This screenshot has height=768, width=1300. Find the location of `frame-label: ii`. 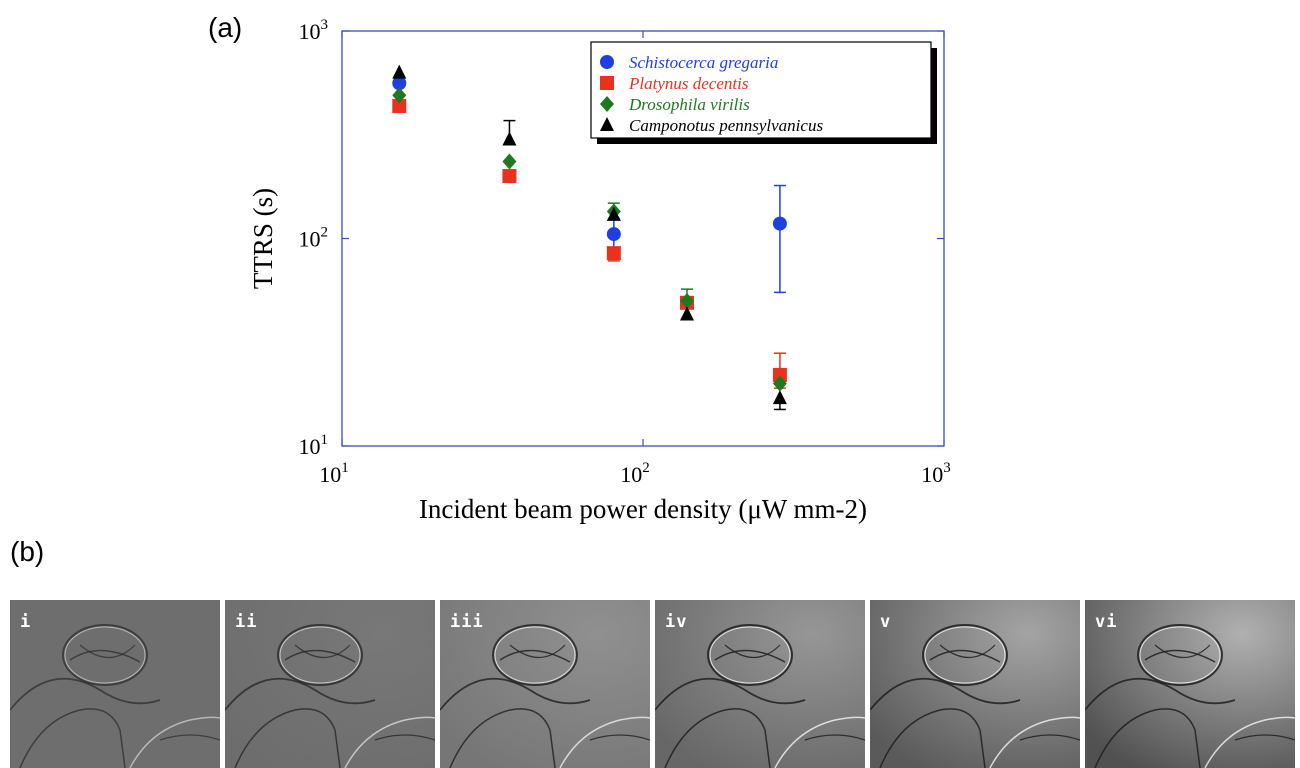

frame-label: ii is located at coordinates (246, 622).